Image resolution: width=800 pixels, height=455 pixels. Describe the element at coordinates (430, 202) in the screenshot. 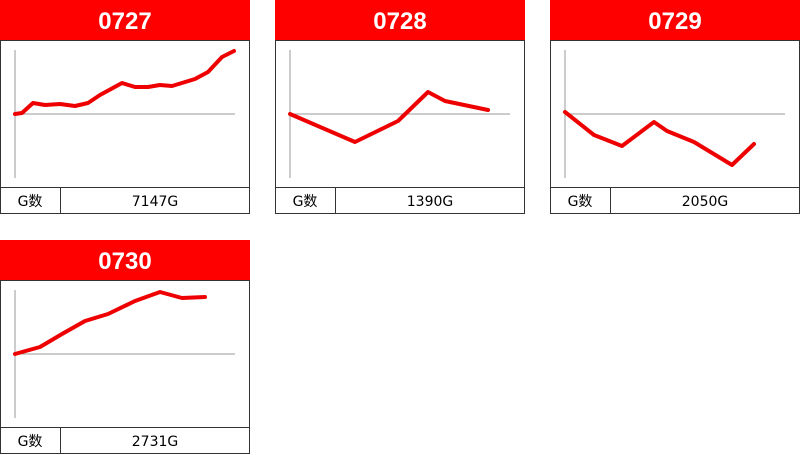

I see `footer-value: 1390G` at that location.